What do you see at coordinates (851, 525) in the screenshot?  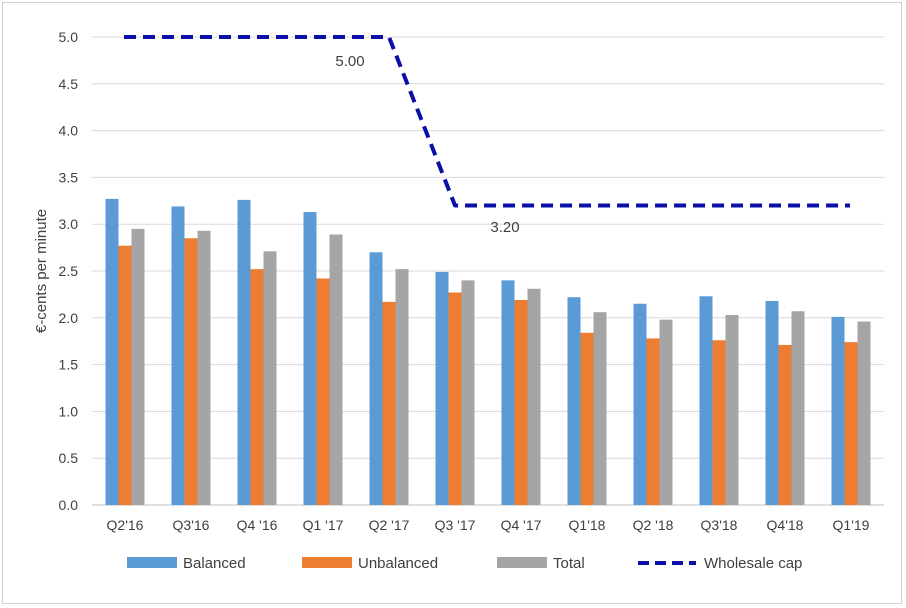 I see `x-tick-label: Q1'19` at bounding box center [851, 525].